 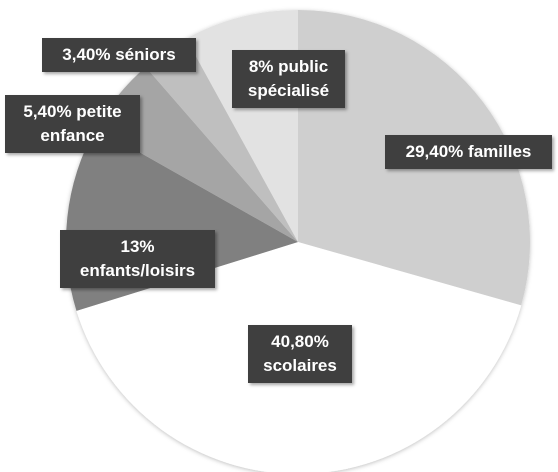 I want to click on value-label: 5,40%, so click(x=47, y=111).